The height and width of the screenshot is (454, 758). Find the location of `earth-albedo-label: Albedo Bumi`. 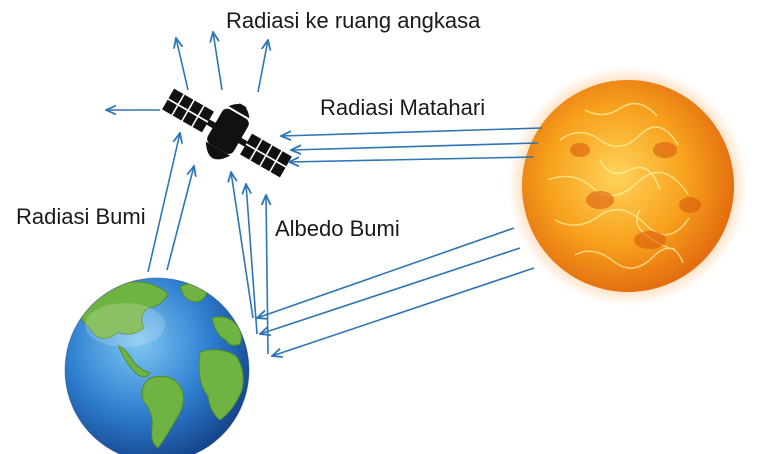

earth-albedo-label: Albedo Bumi is located at coordinates (337, 228).